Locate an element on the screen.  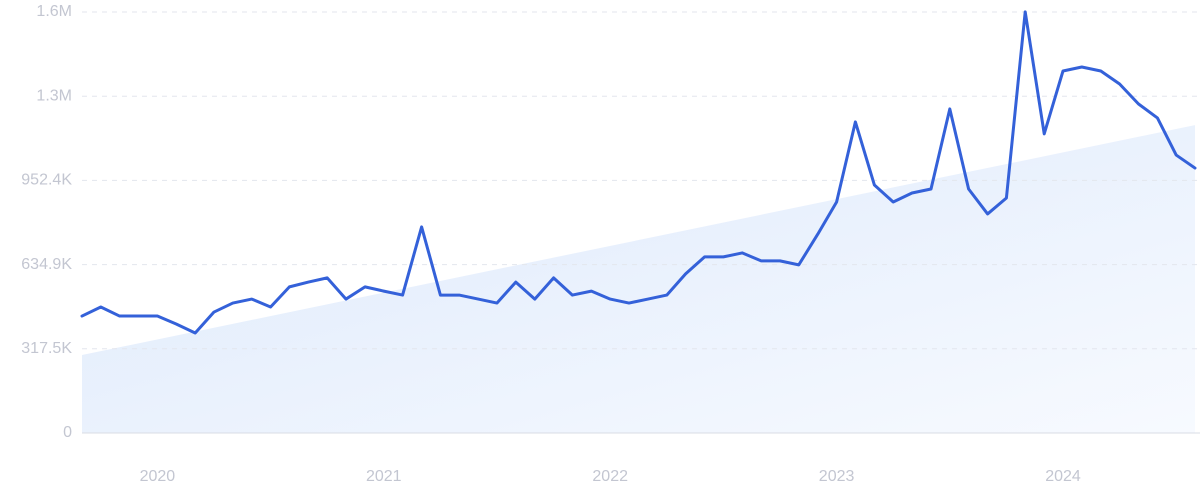
y-tick-label: 634.9K is located at coordinates (46, 264).